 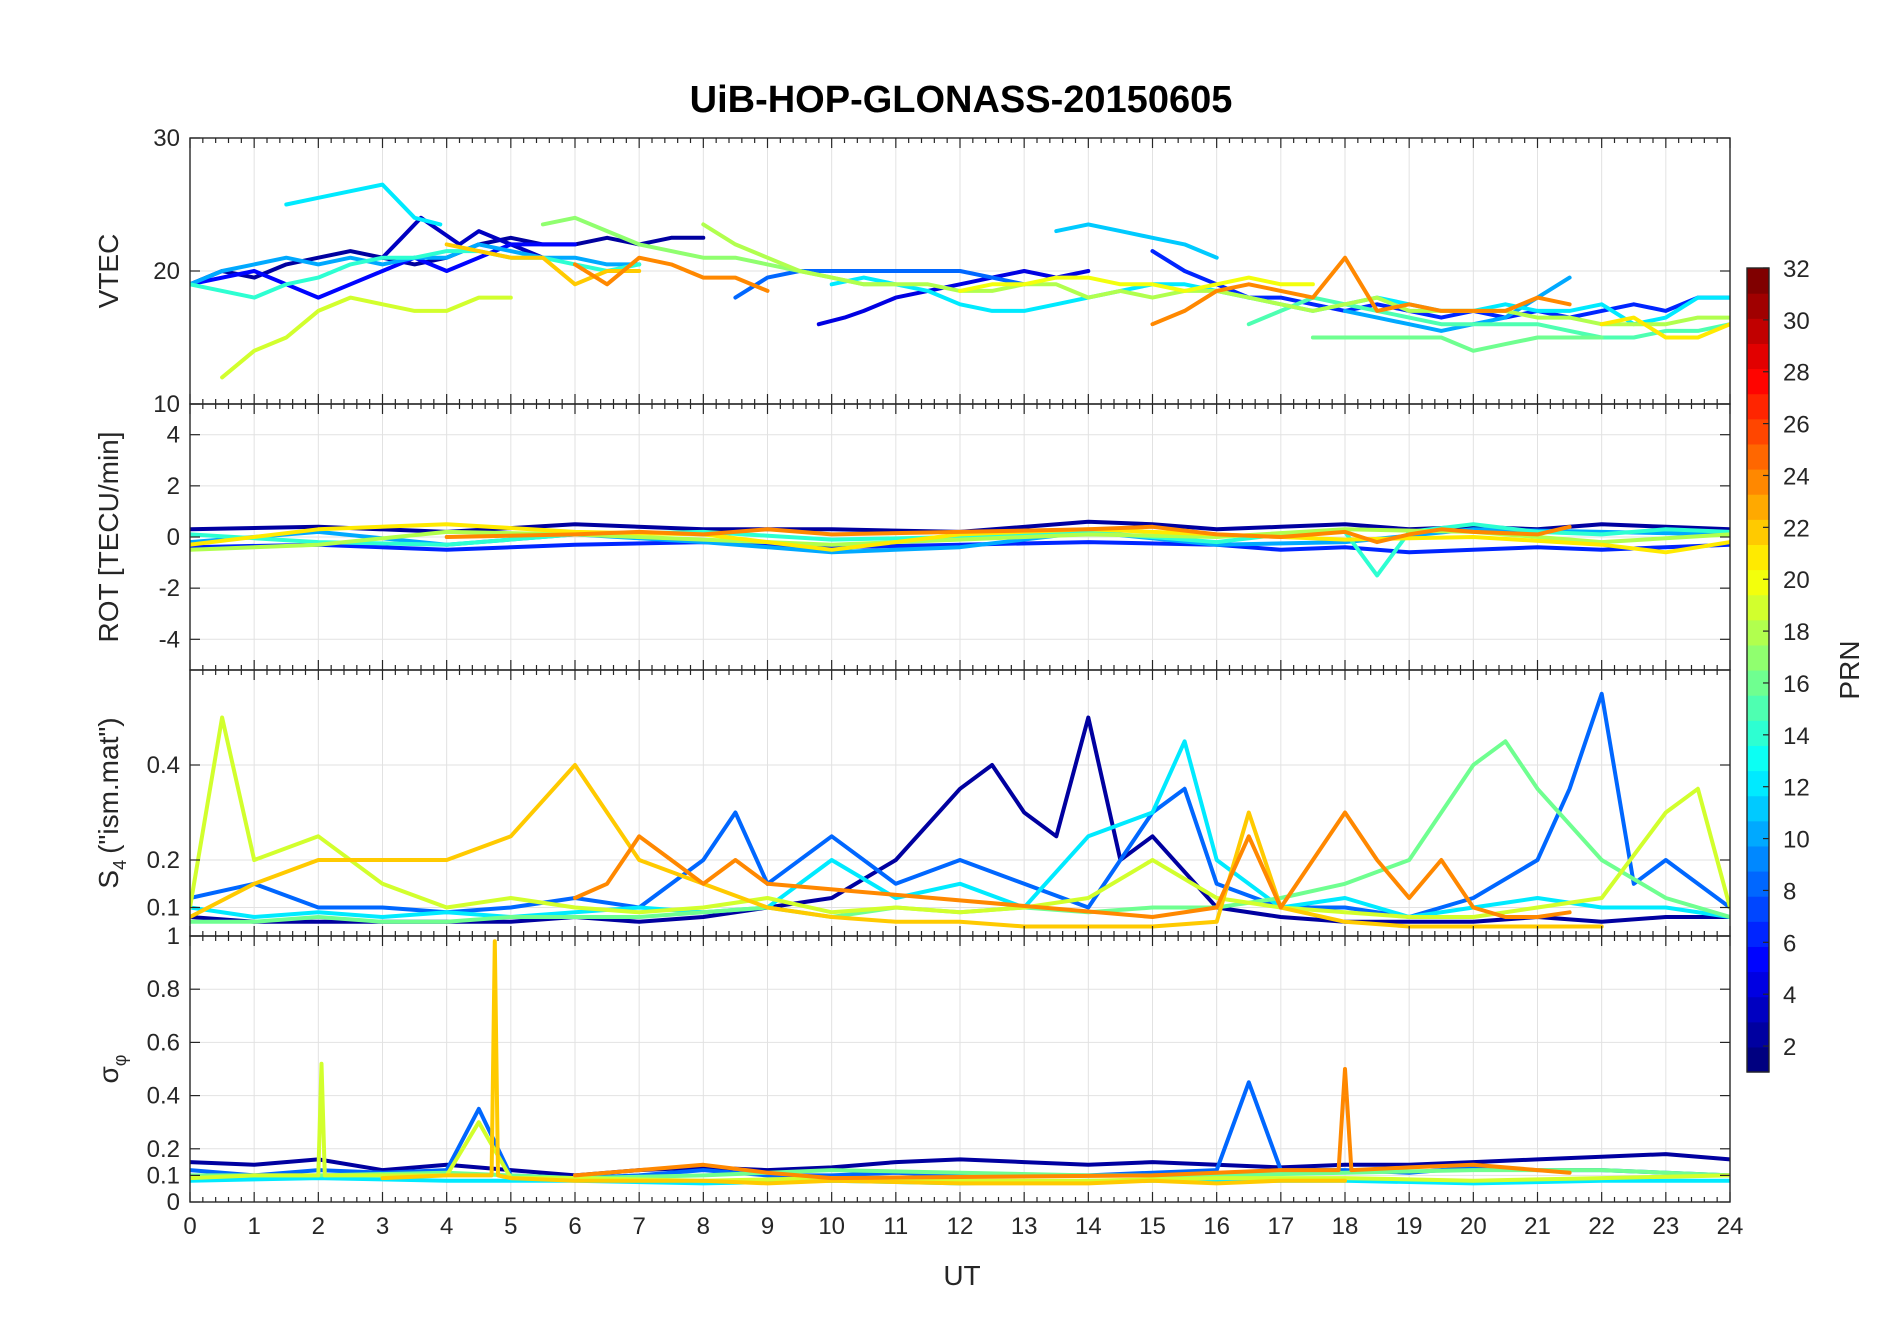 What do you see at coordinates (1088, 1226) in the screenshot?
I see `x-tick-label: 14` at bounding box center [1088, 1226].